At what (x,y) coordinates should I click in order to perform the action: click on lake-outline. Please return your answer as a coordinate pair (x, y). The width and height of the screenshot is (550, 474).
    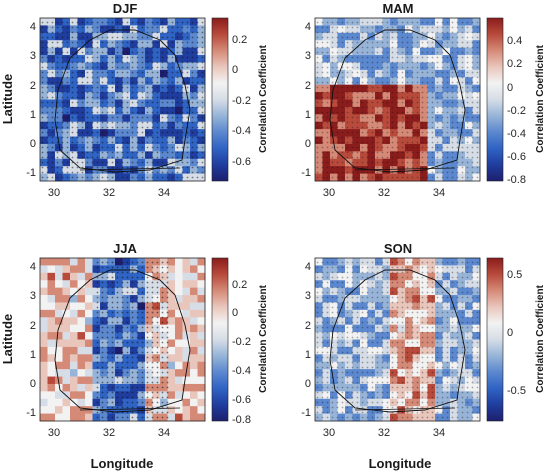
    Looking at the image, I should click on (130, 169).